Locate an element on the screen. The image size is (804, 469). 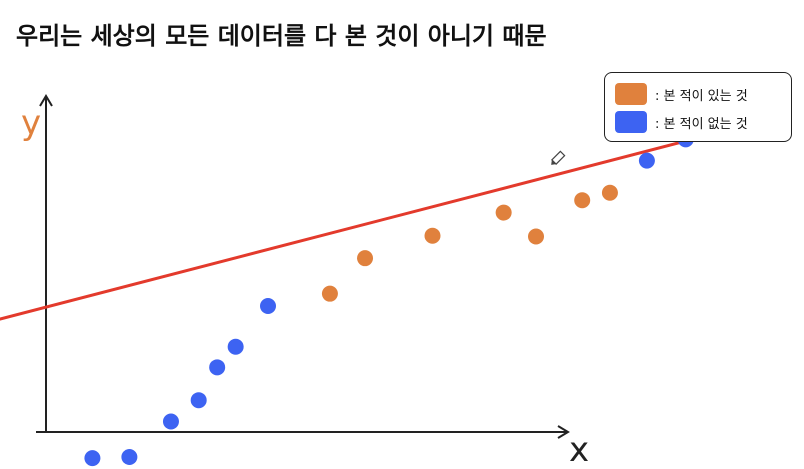
y-axis-arrow is located at coordinates (46, 100).